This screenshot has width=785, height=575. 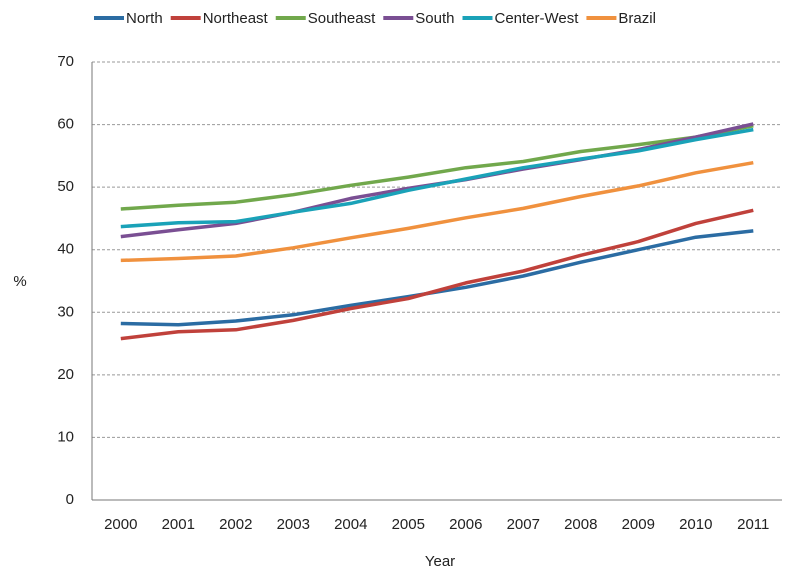 I want to click on y-tick-label: 60, so click(x=65, y=124).